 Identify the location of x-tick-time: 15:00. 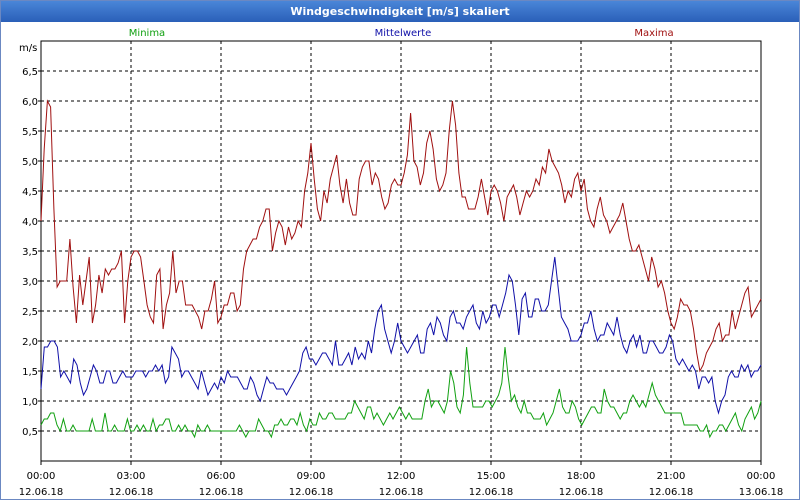
(491, 476).